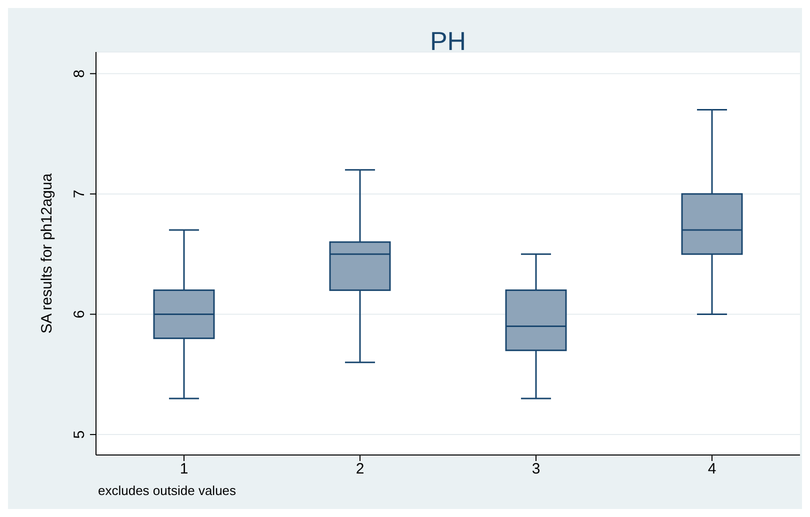 Image resolution: width=810 pixels, height=517 pixels. What do you see at coordinates (448, 41) in the screenshot?
I see `chart-title: PH` at bounding box center [448, 41].